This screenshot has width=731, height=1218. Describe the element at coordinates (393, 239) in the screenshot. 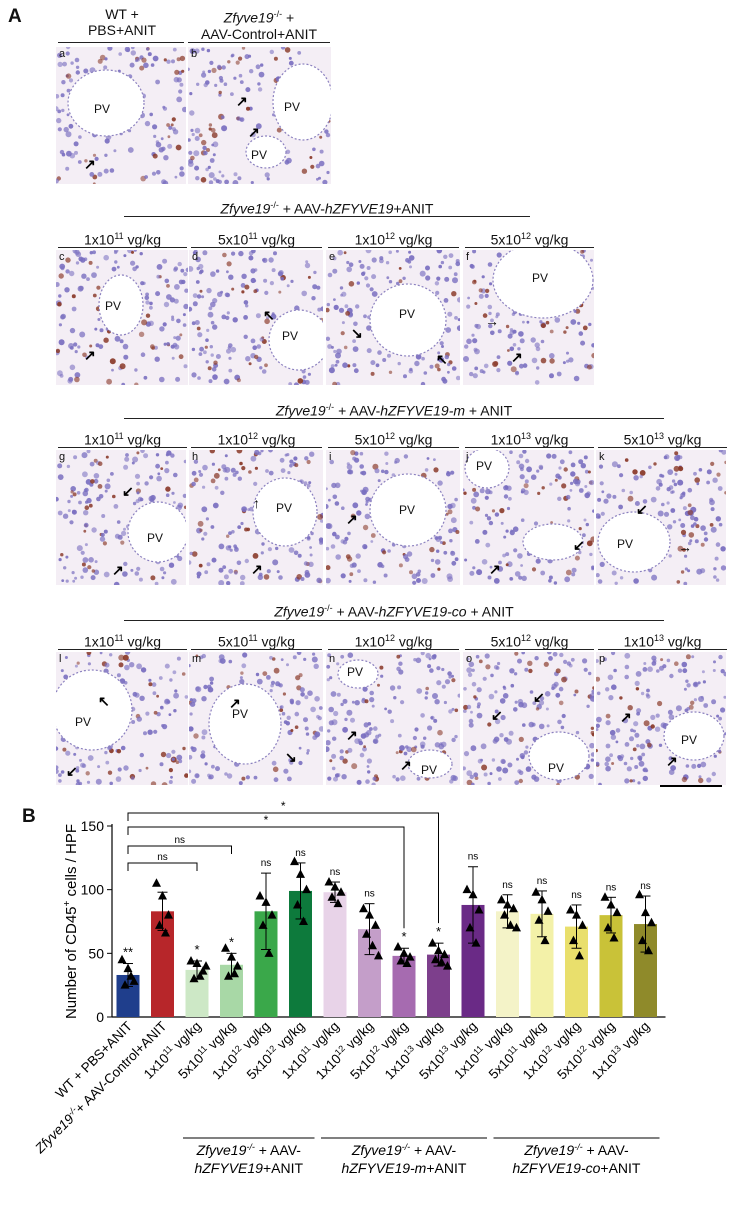

I see `row2-dose-header: 1x1012 vg/kg` at that location.